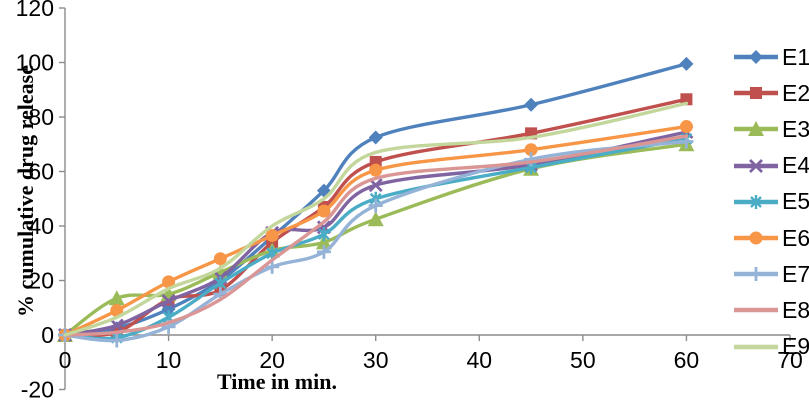 This screenshot has width=809, height=406. I want to click on legend-item-E4: E4, so click(771, 166).